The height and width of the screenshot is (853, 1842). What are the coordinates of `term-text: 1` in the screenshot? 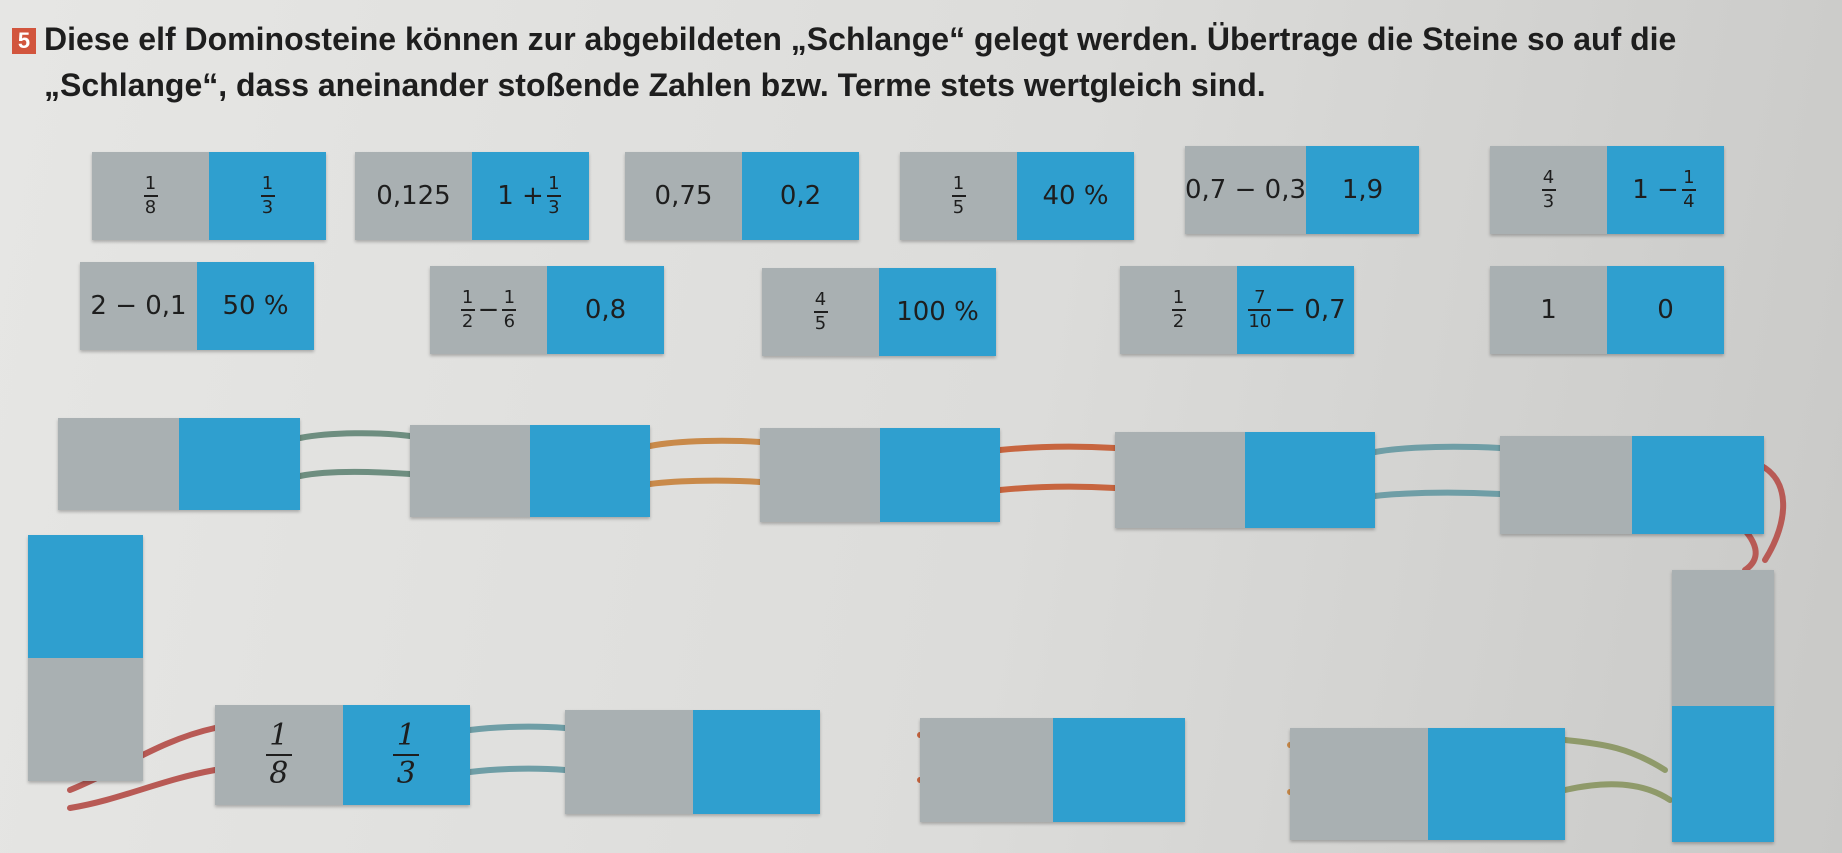 It's located at (1548, 310).